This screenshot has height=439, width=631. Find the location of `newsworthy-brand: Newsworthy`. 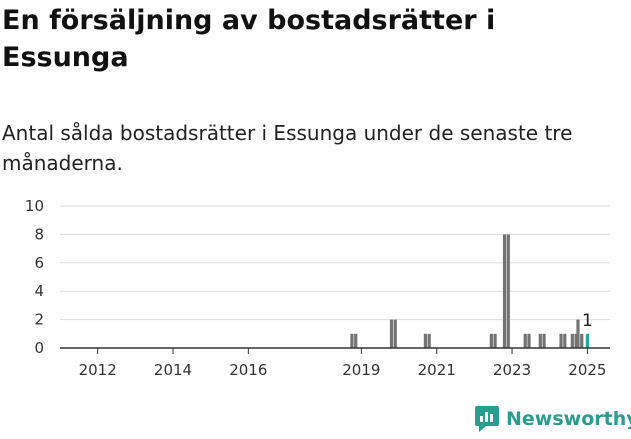

newsworthy-brand: Newsworthy is located at coordinates (552, 419).